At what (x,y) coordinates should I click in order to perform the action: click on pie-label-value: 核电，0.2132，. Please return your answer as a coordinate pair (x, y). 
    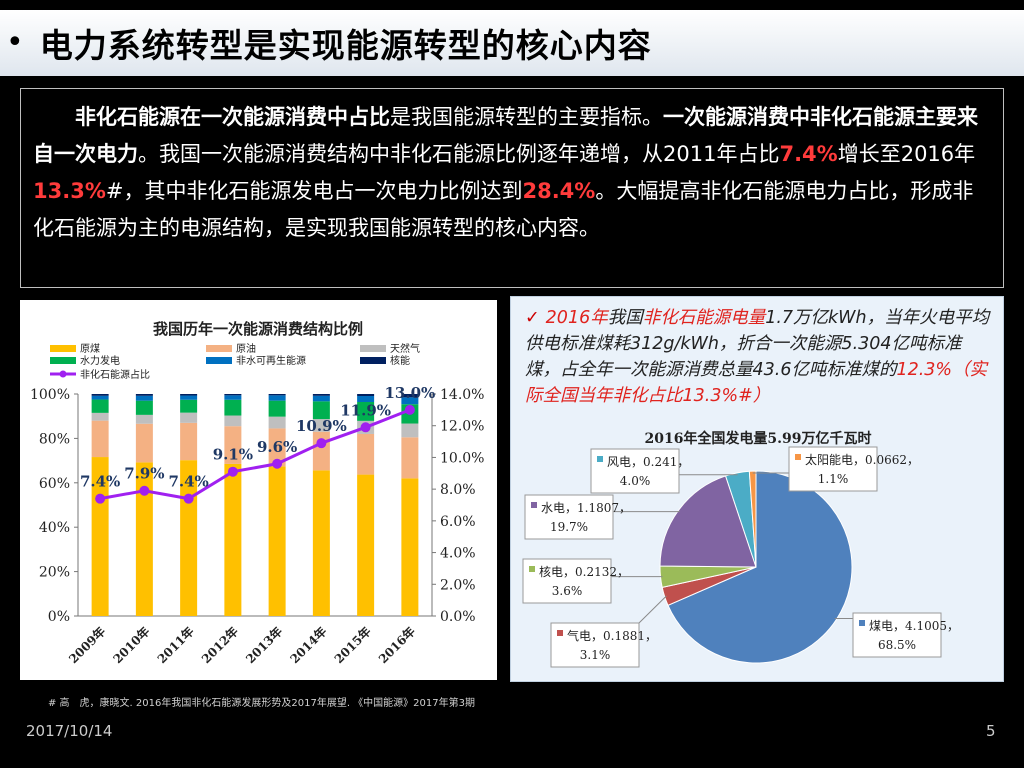
    Looking at the image, I should click on (584, 572).